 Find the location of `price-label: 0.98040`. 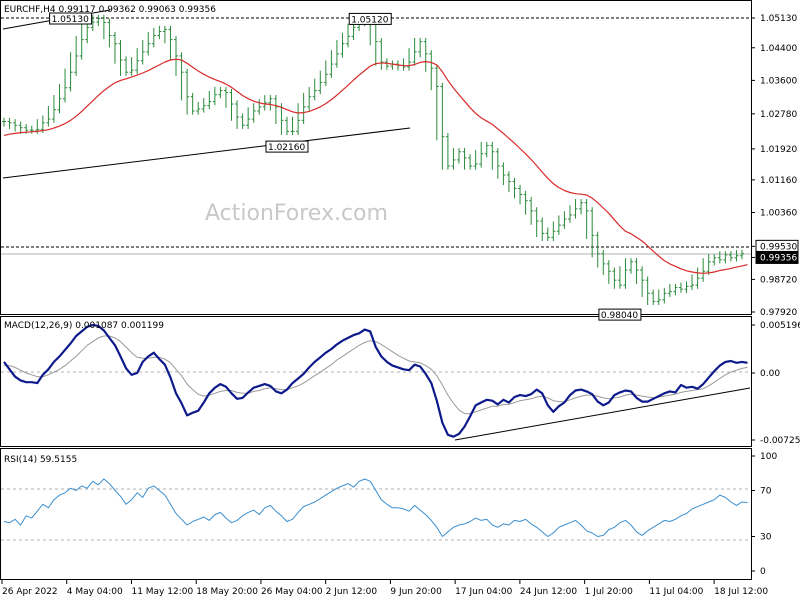

price-label: 0.98040 is located at coordinates (619, 316).